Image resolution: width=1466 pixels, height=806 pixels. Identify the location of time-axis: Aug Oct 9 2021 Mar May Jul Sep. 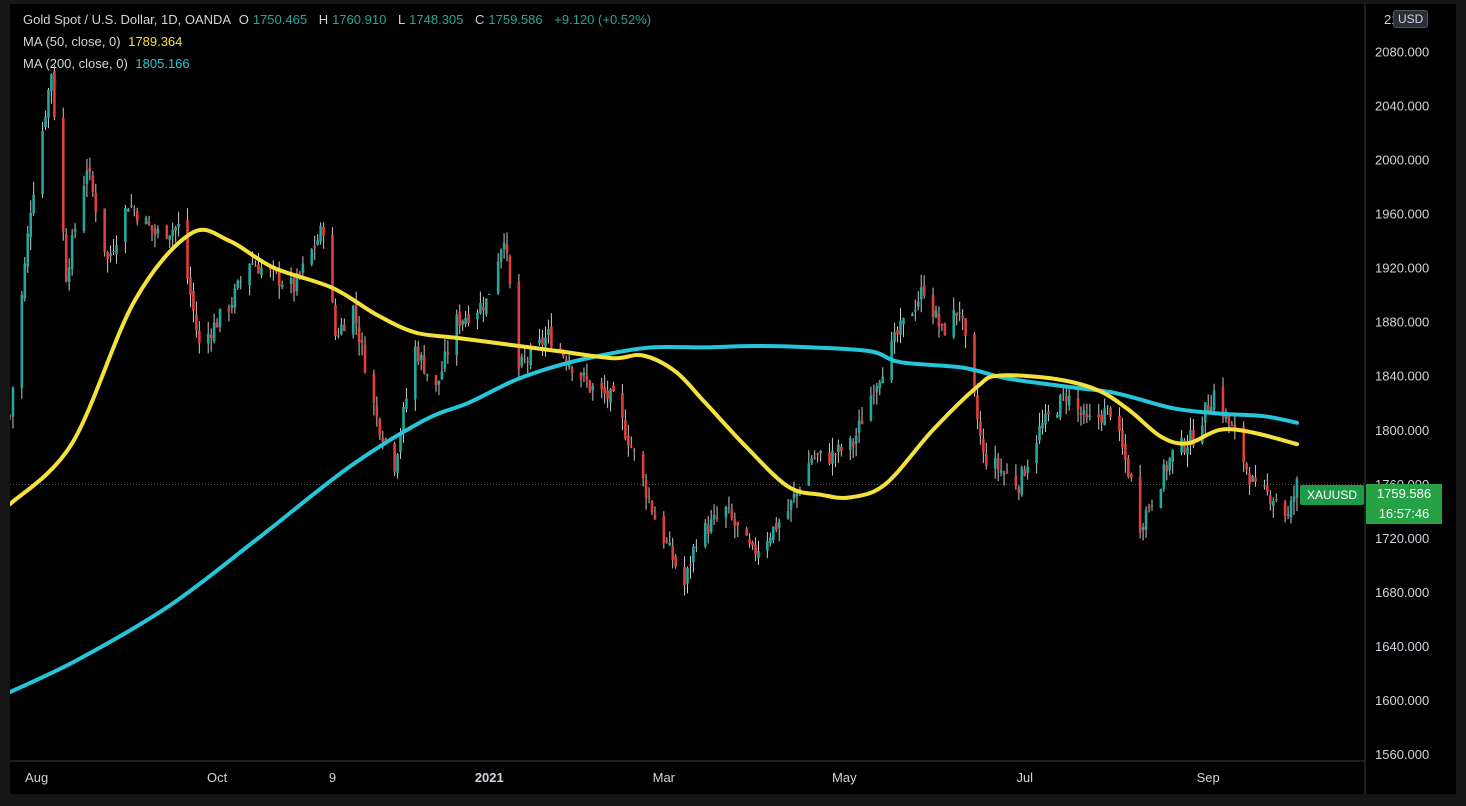
(622, 777).